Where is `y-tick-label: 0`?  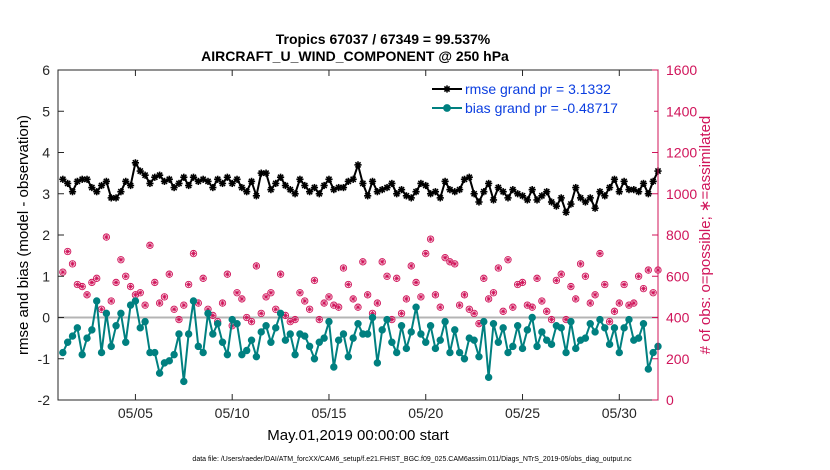 y-tick-label: 0 is located at coordinates (46, 318).